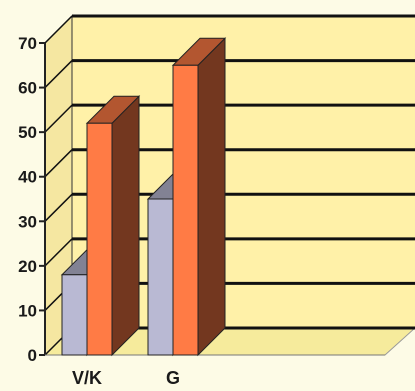 The height and width of the screenshot is (391, 415). I want to click on y-tick-label: 70, so click(27, 43).